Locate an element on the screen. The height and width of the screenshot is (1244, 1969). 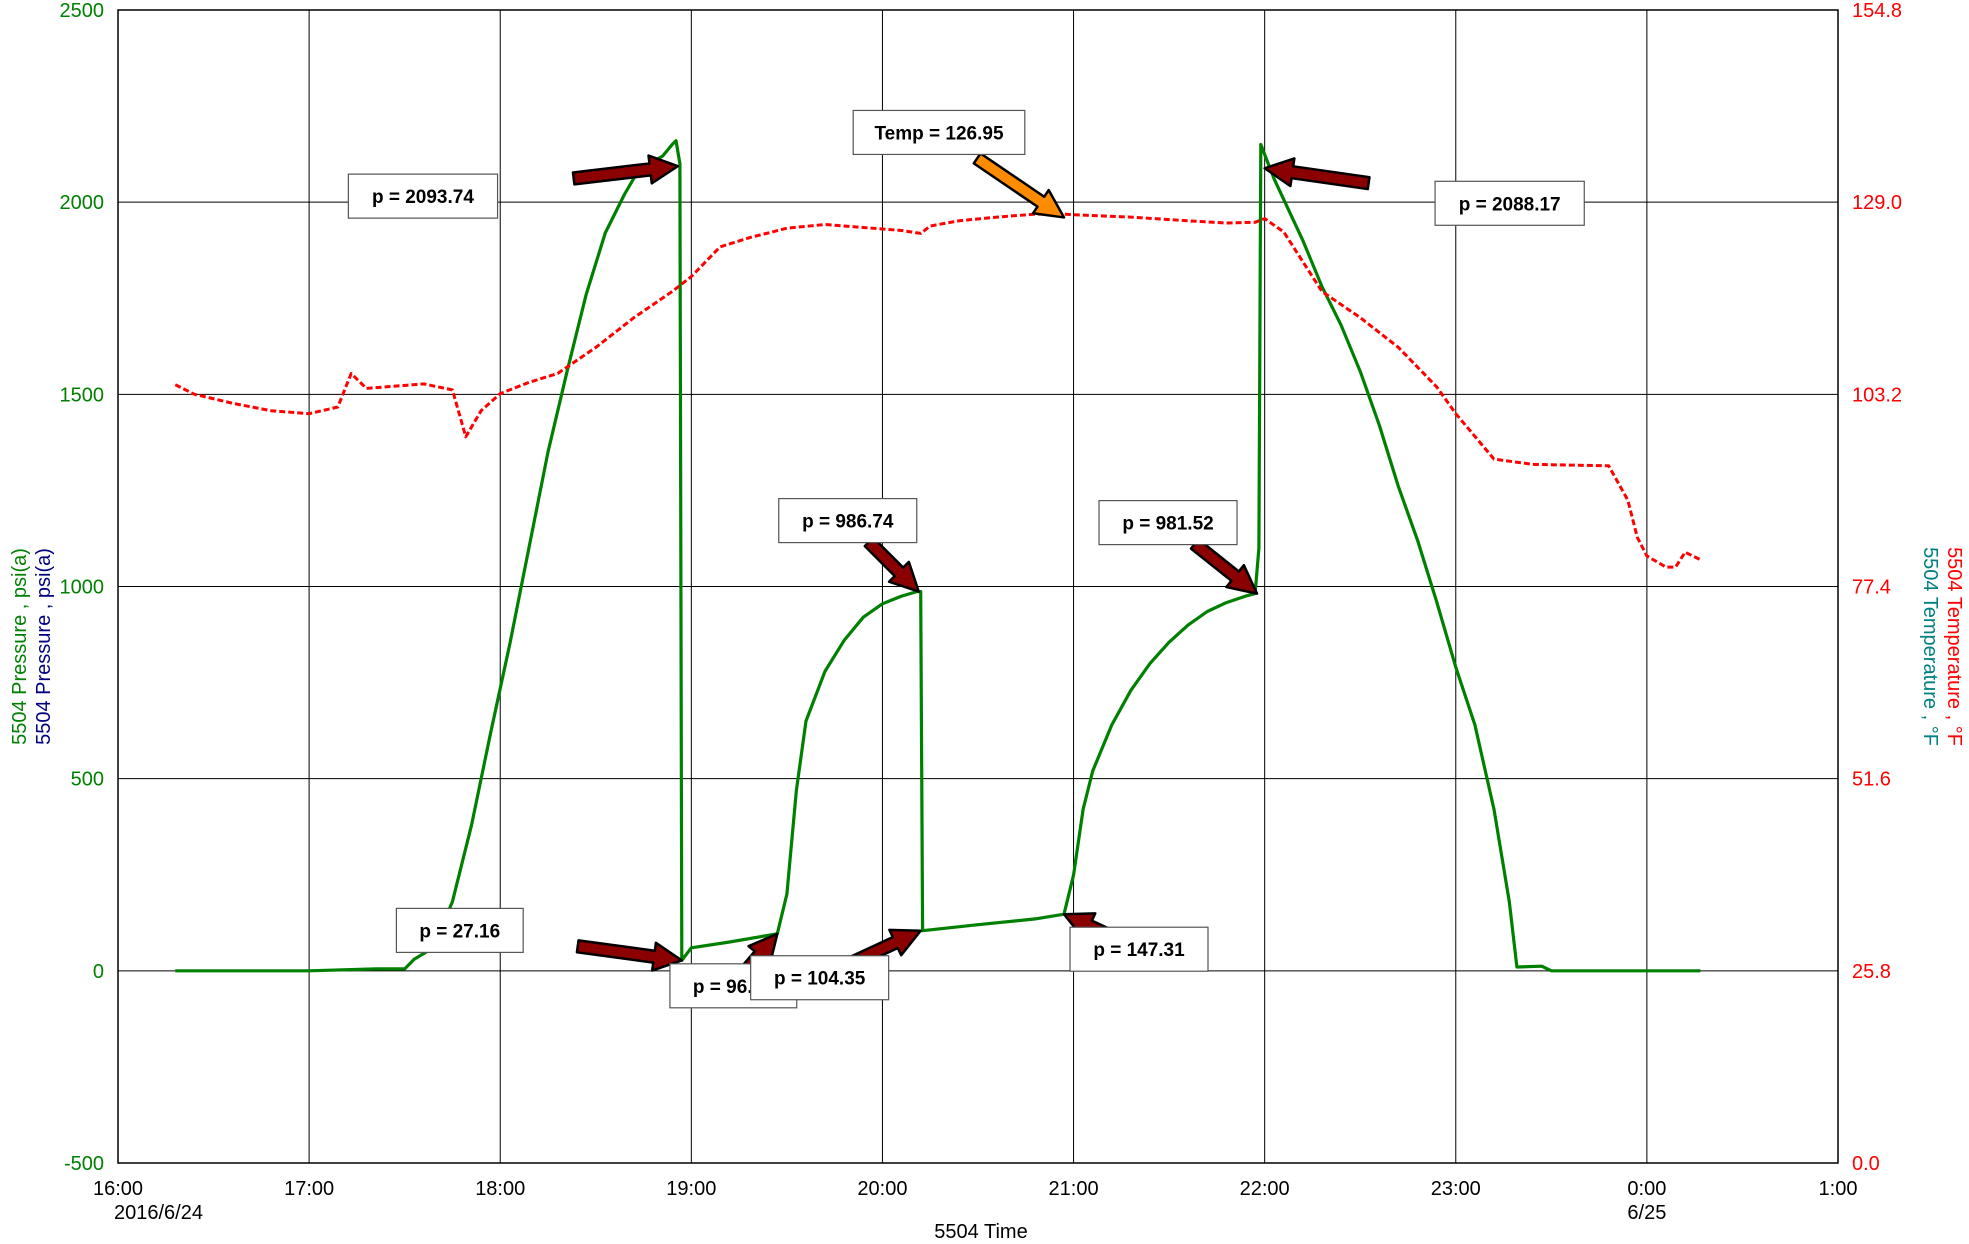
callout-label: p = 981.52 is located at coordinates (1167, 524).